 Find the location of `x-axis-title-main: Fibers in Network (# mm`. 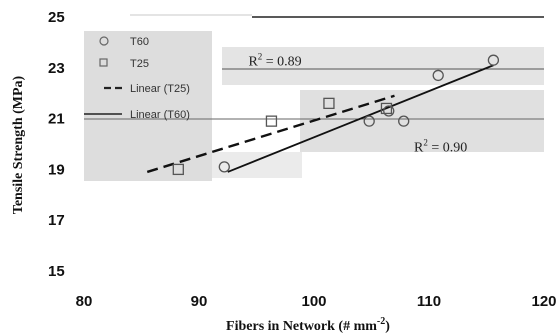

x-axis-title-main: Fibers in Network (# mm is located at coordinates (301, 326).